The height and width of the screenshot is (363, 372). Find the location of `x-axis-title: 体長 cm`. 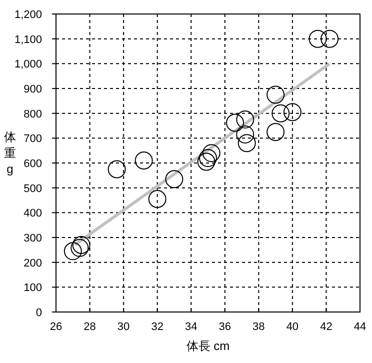

x-axis-title: 体長 cm is located at coordinates (208, 346).